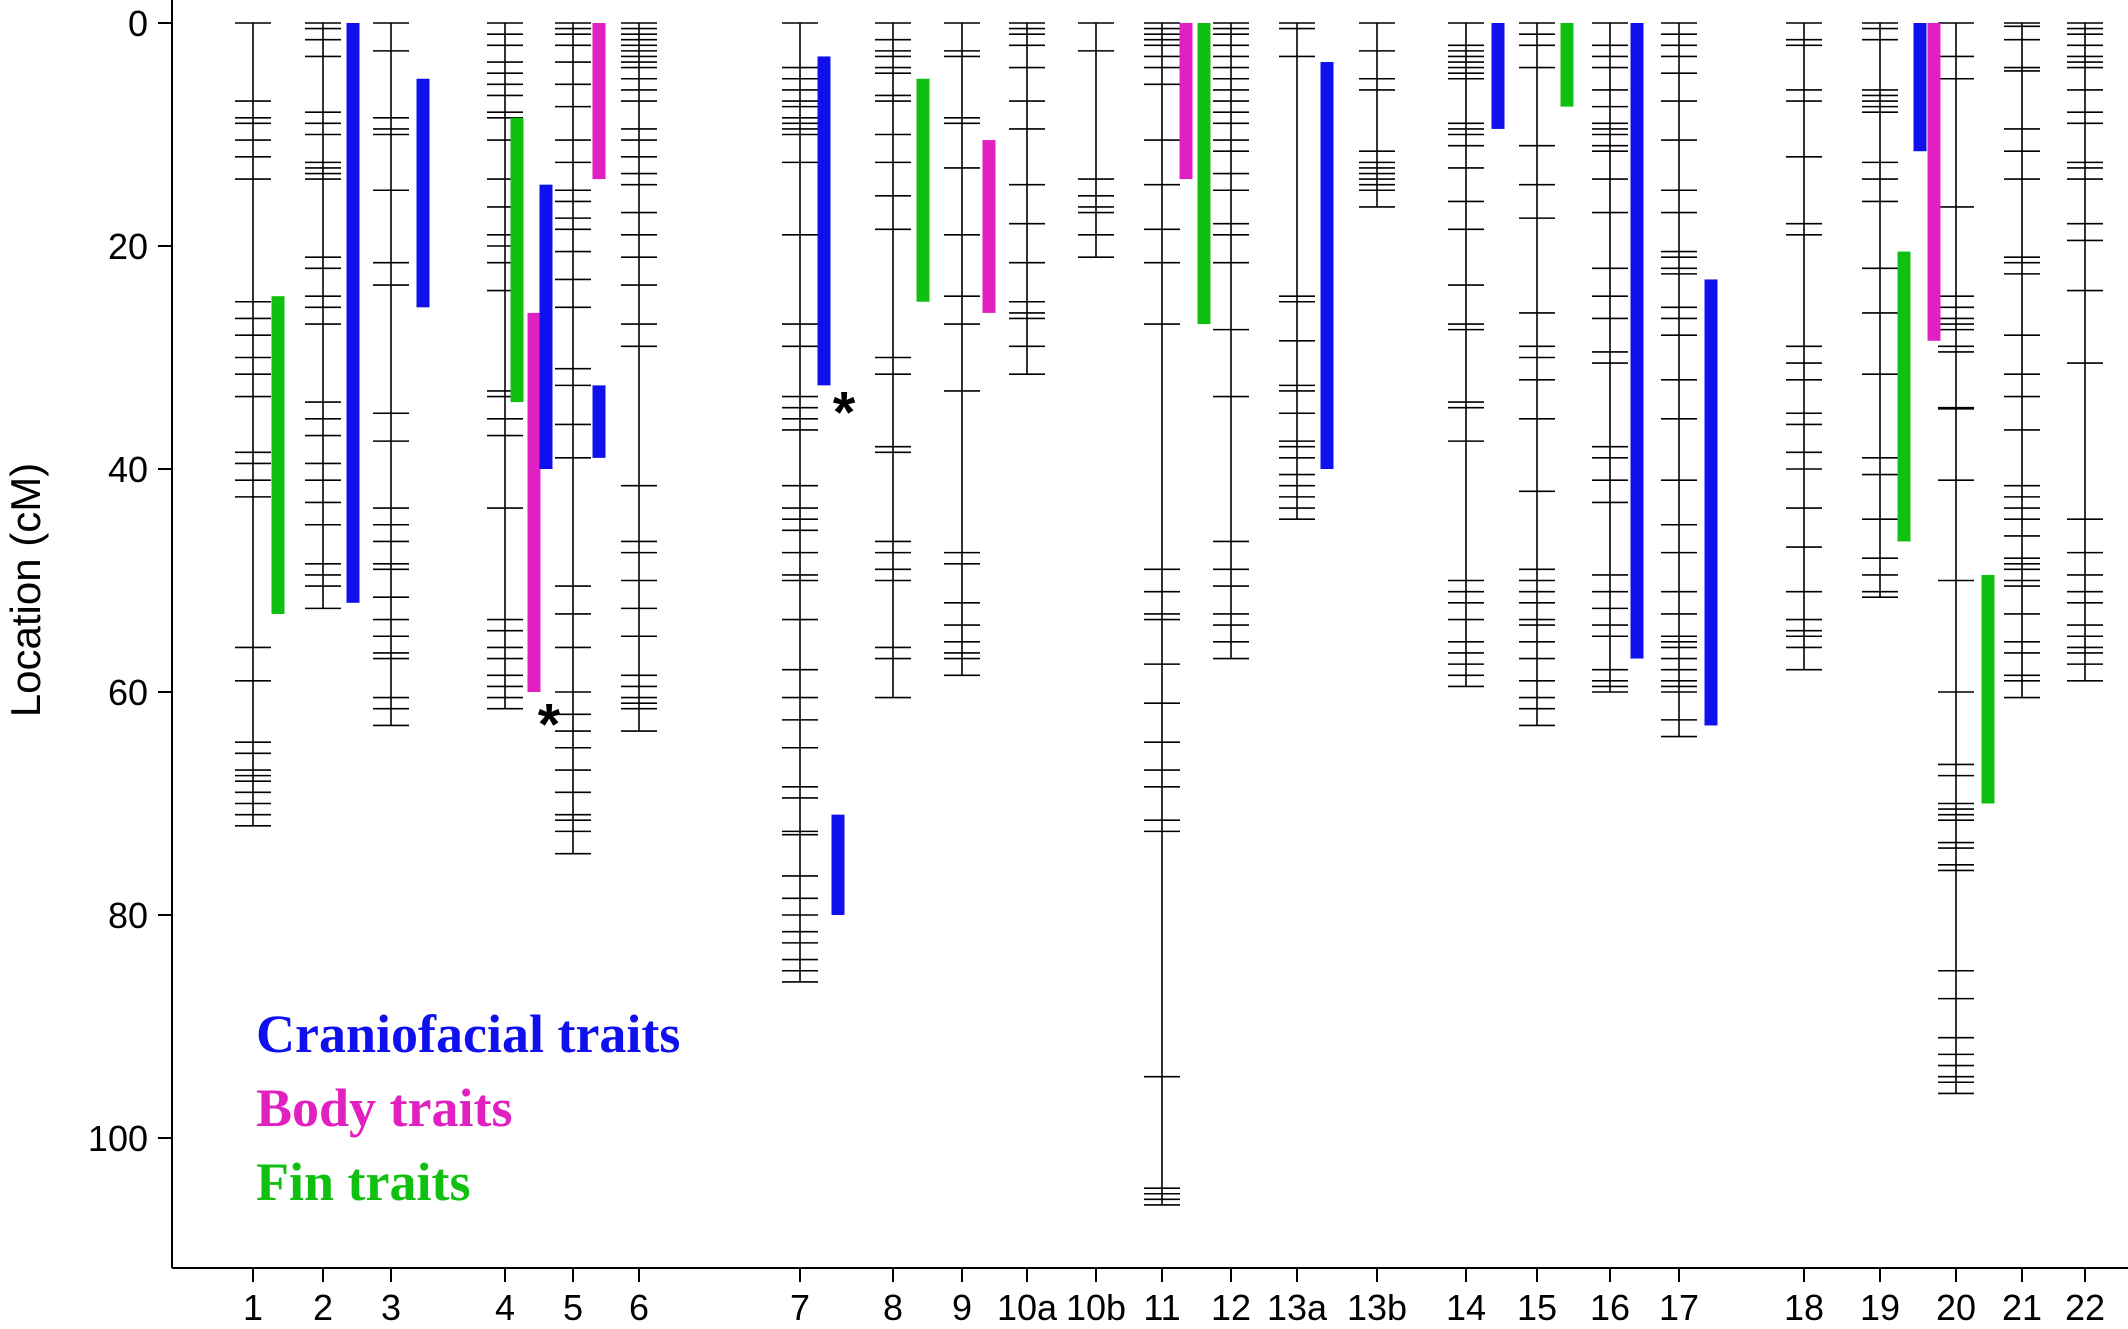  I want to click on x-tick-label: 22, so click(2085, 1307).